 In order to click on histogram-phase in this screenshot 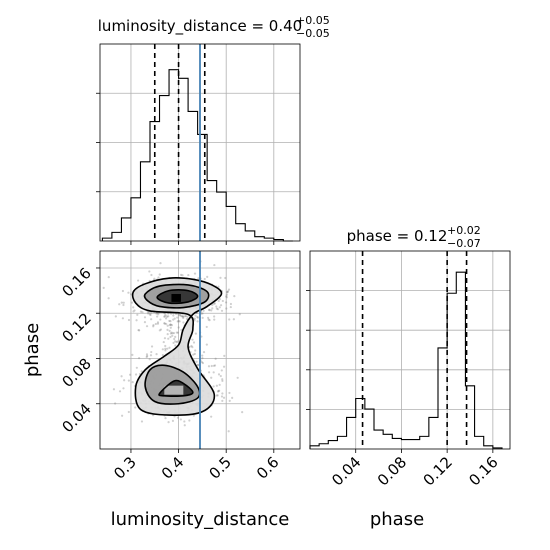, I will do `click(406, 360)`.